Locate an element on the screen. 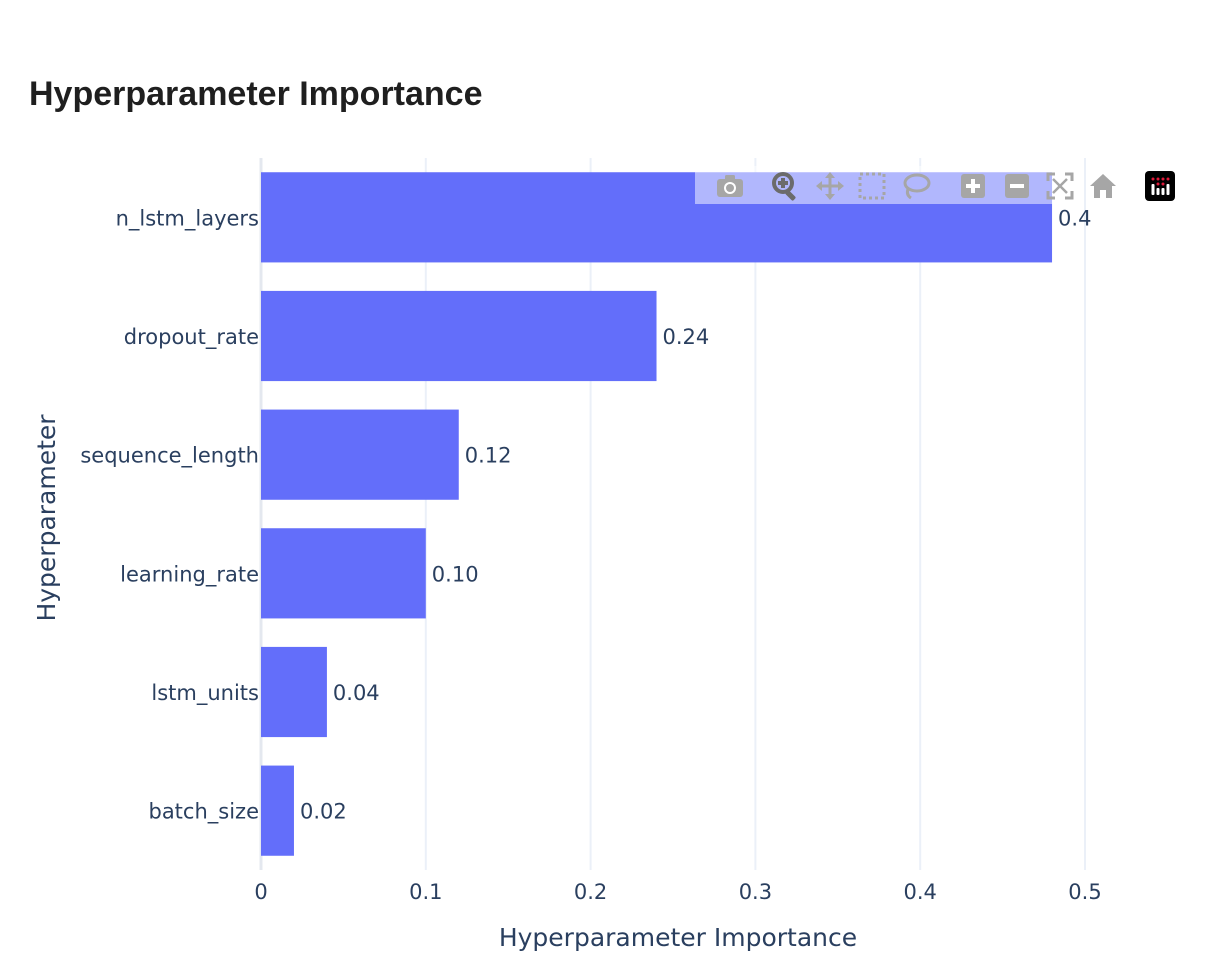 The width and height of the screenshot is (1210, 978). camera-icon is located at coordinates (730, 186).